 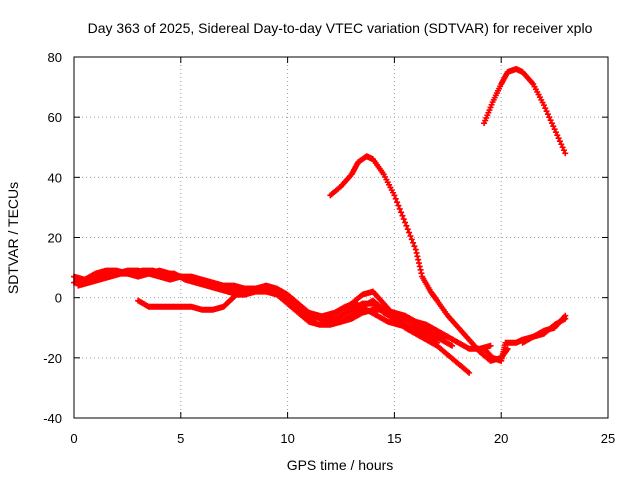 I want to click on x-axis-label: GPS time / hours, so click(x=340, y=465).